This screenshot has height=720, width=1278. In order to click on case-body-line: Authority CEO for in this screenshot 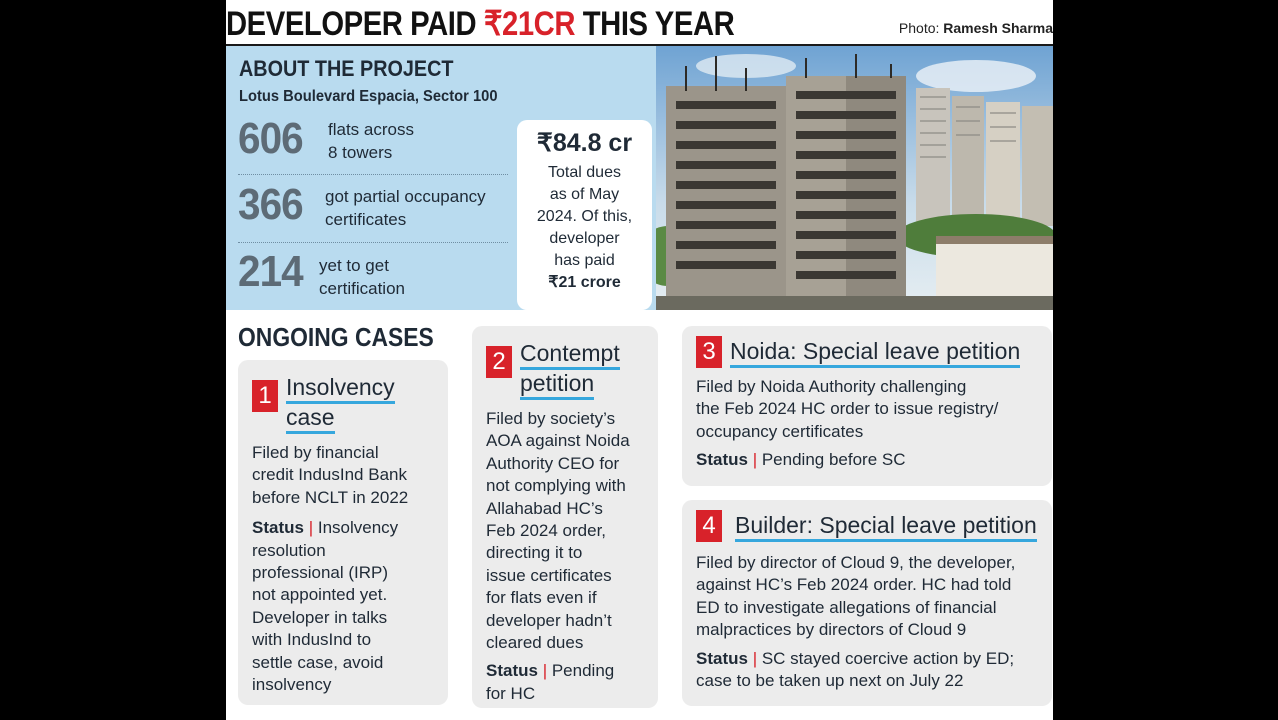, I will do `click(553, 463)`.